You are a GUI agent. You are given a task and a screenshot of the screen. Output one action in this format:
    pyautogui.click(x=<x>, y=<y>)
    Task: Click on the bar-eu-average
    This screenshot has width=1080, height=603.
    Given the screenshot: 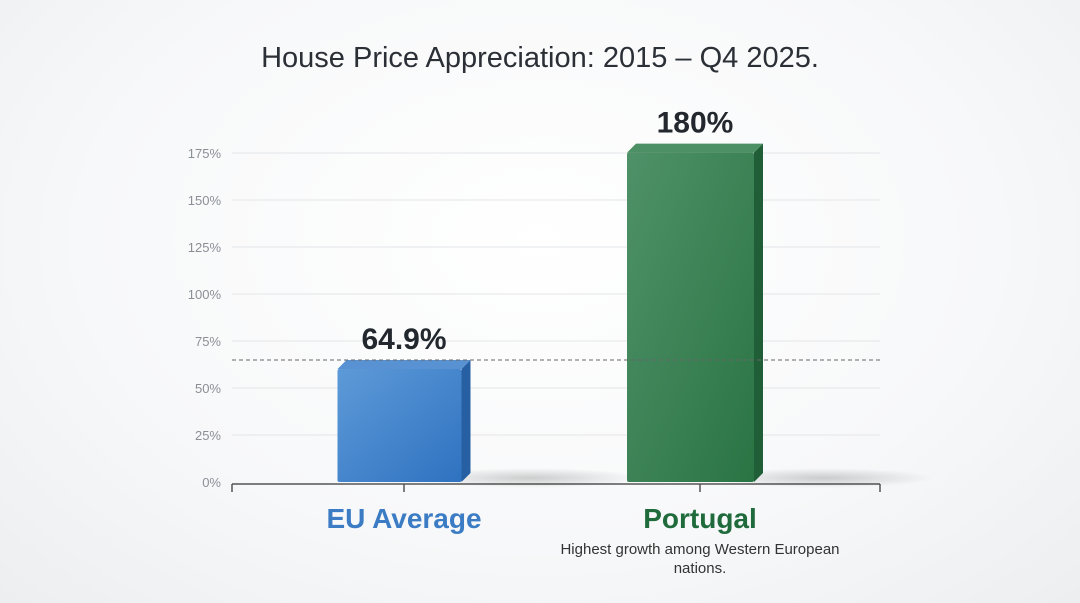 What is the action you would take?
    pyautogui.click(x=399, y=425)
    